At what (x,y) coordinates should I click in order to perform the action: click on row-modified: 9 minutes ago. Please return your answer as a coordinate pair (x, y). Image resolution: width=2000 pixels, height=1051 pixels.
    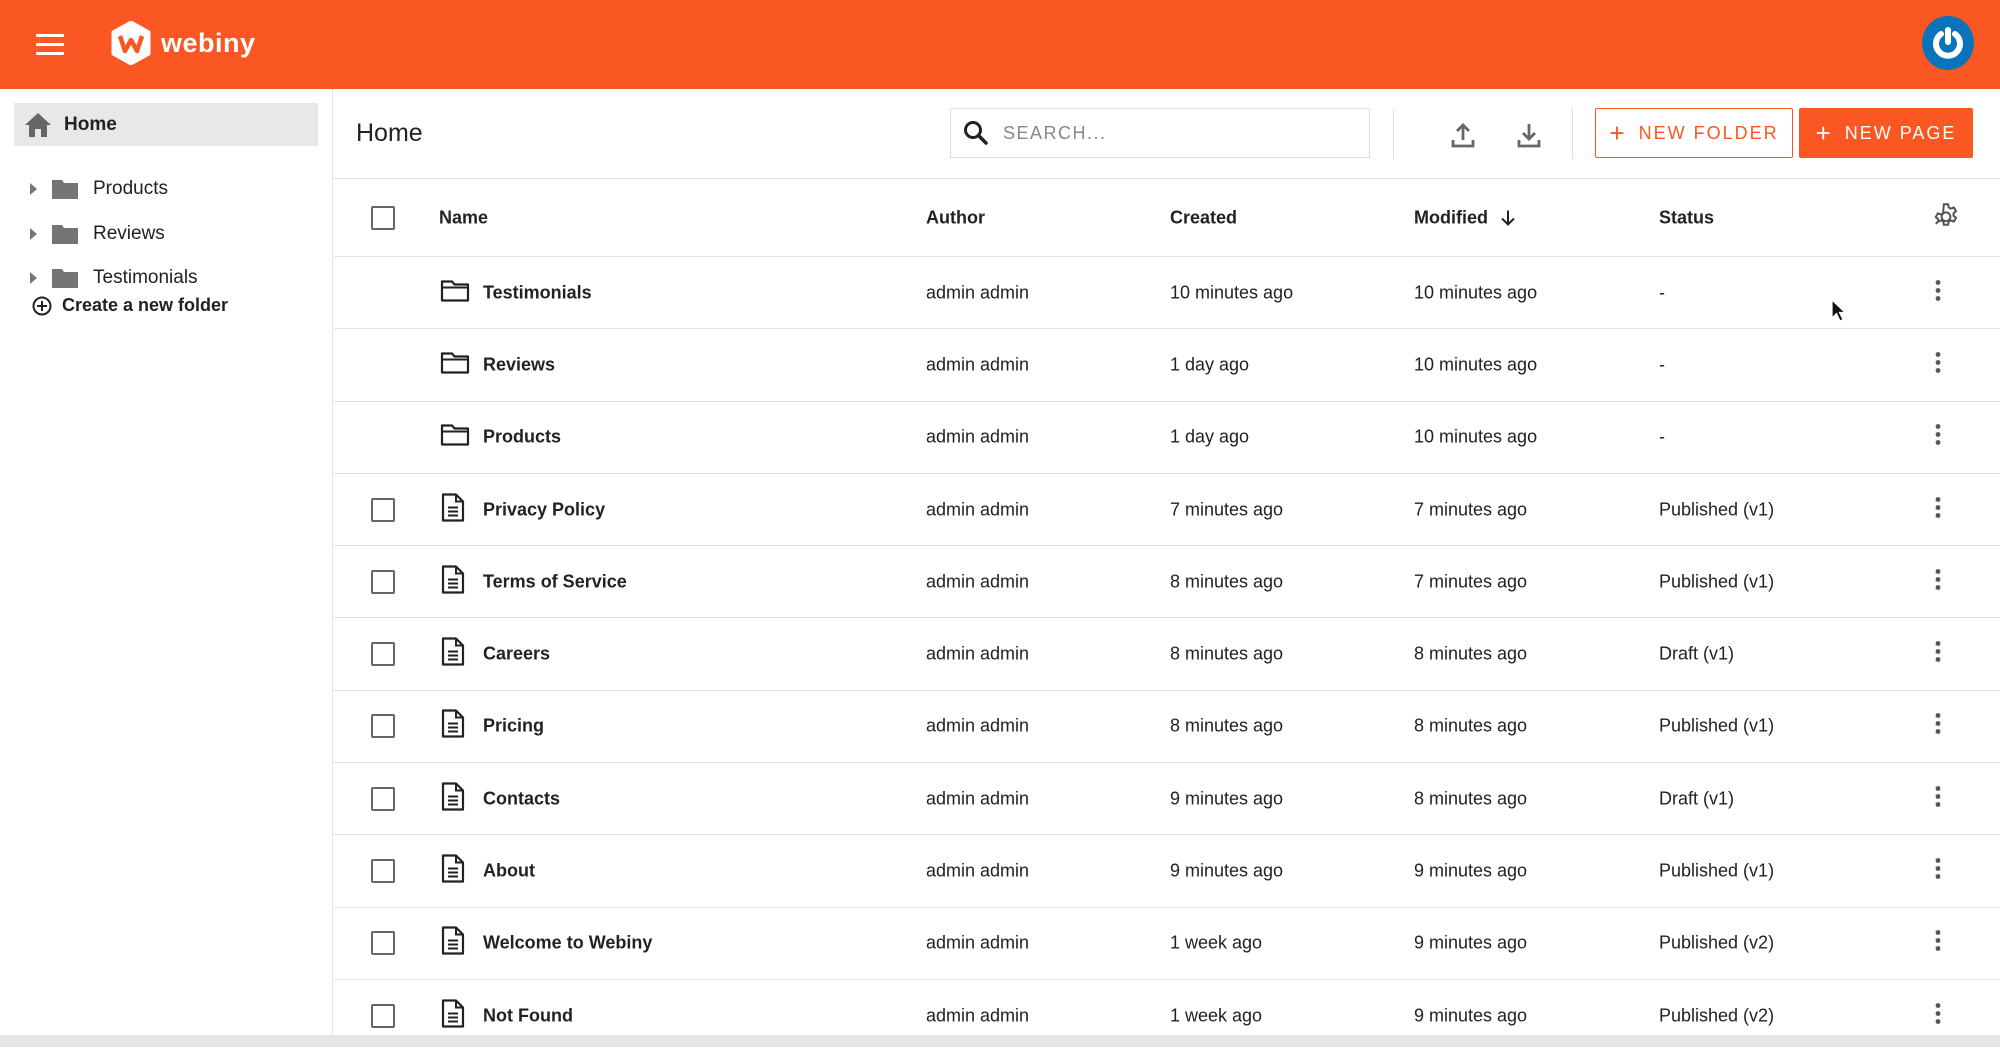
    Looking at the image, I should click on (1471, 942).